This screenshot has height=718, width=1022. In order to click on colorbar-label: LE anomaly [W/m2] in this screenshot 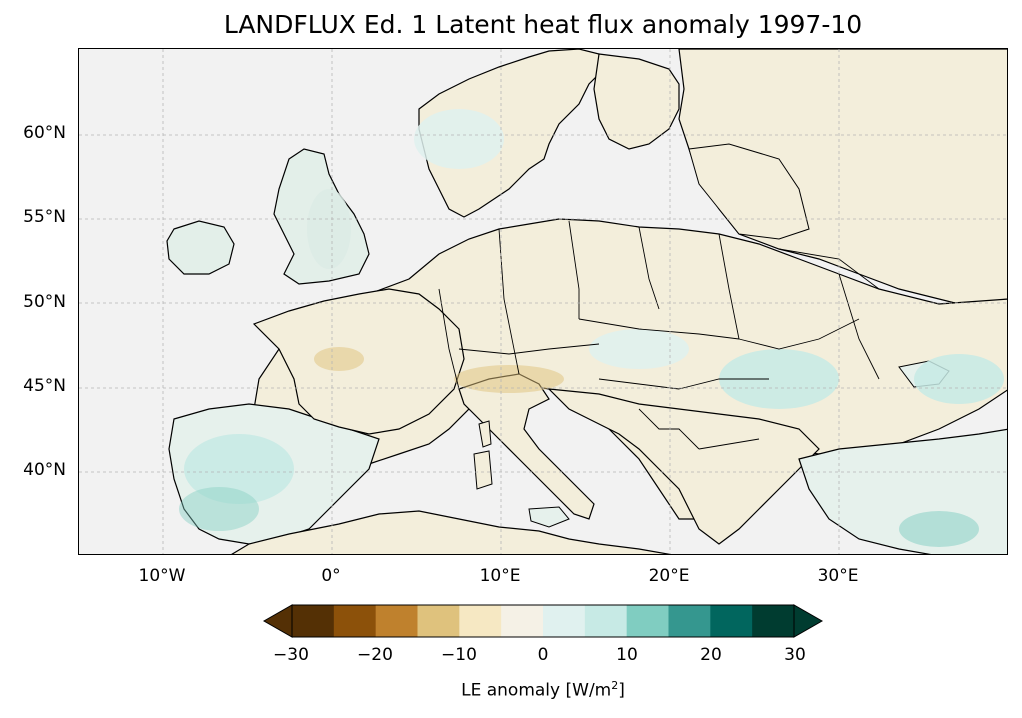, I will do `click(543, 690)`.